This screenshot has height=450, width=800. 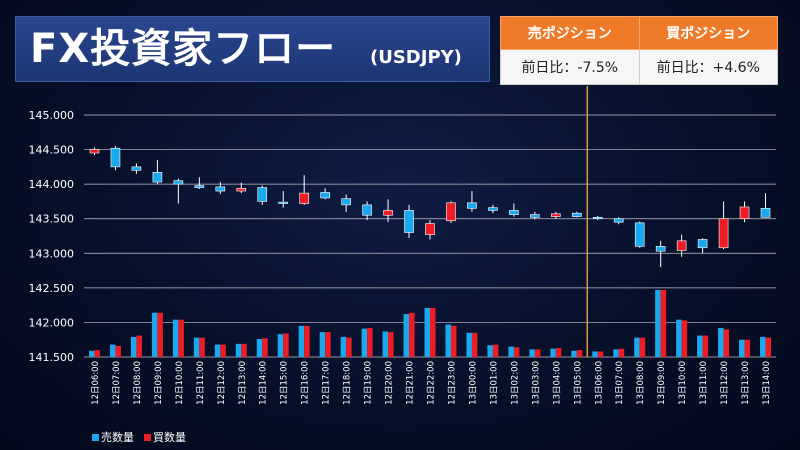 I want to click on x-tick-label: 12日13:00, so click(x=243, y=383).